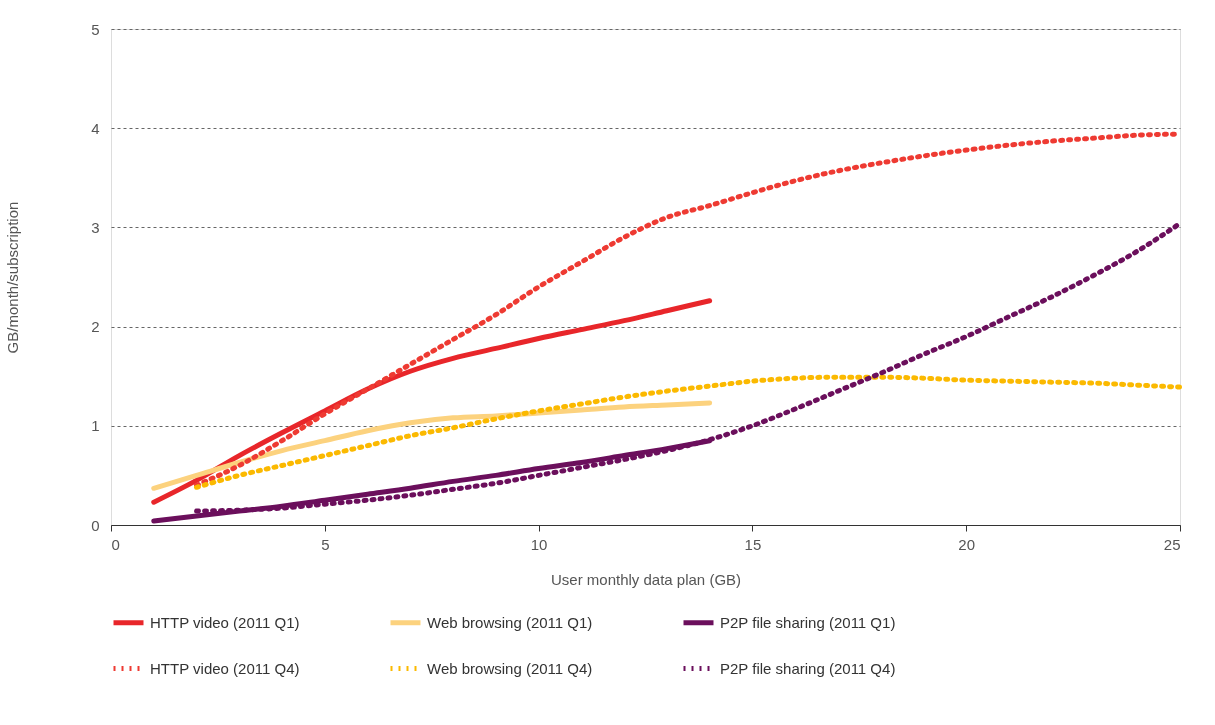 The width and height of the screenshot is (1215, 725). What do you see at coordinates (646, 579) in the screenshot?
I see `x-axis-title: User monthly data plan (GB)` at bounding box center [646, 579].